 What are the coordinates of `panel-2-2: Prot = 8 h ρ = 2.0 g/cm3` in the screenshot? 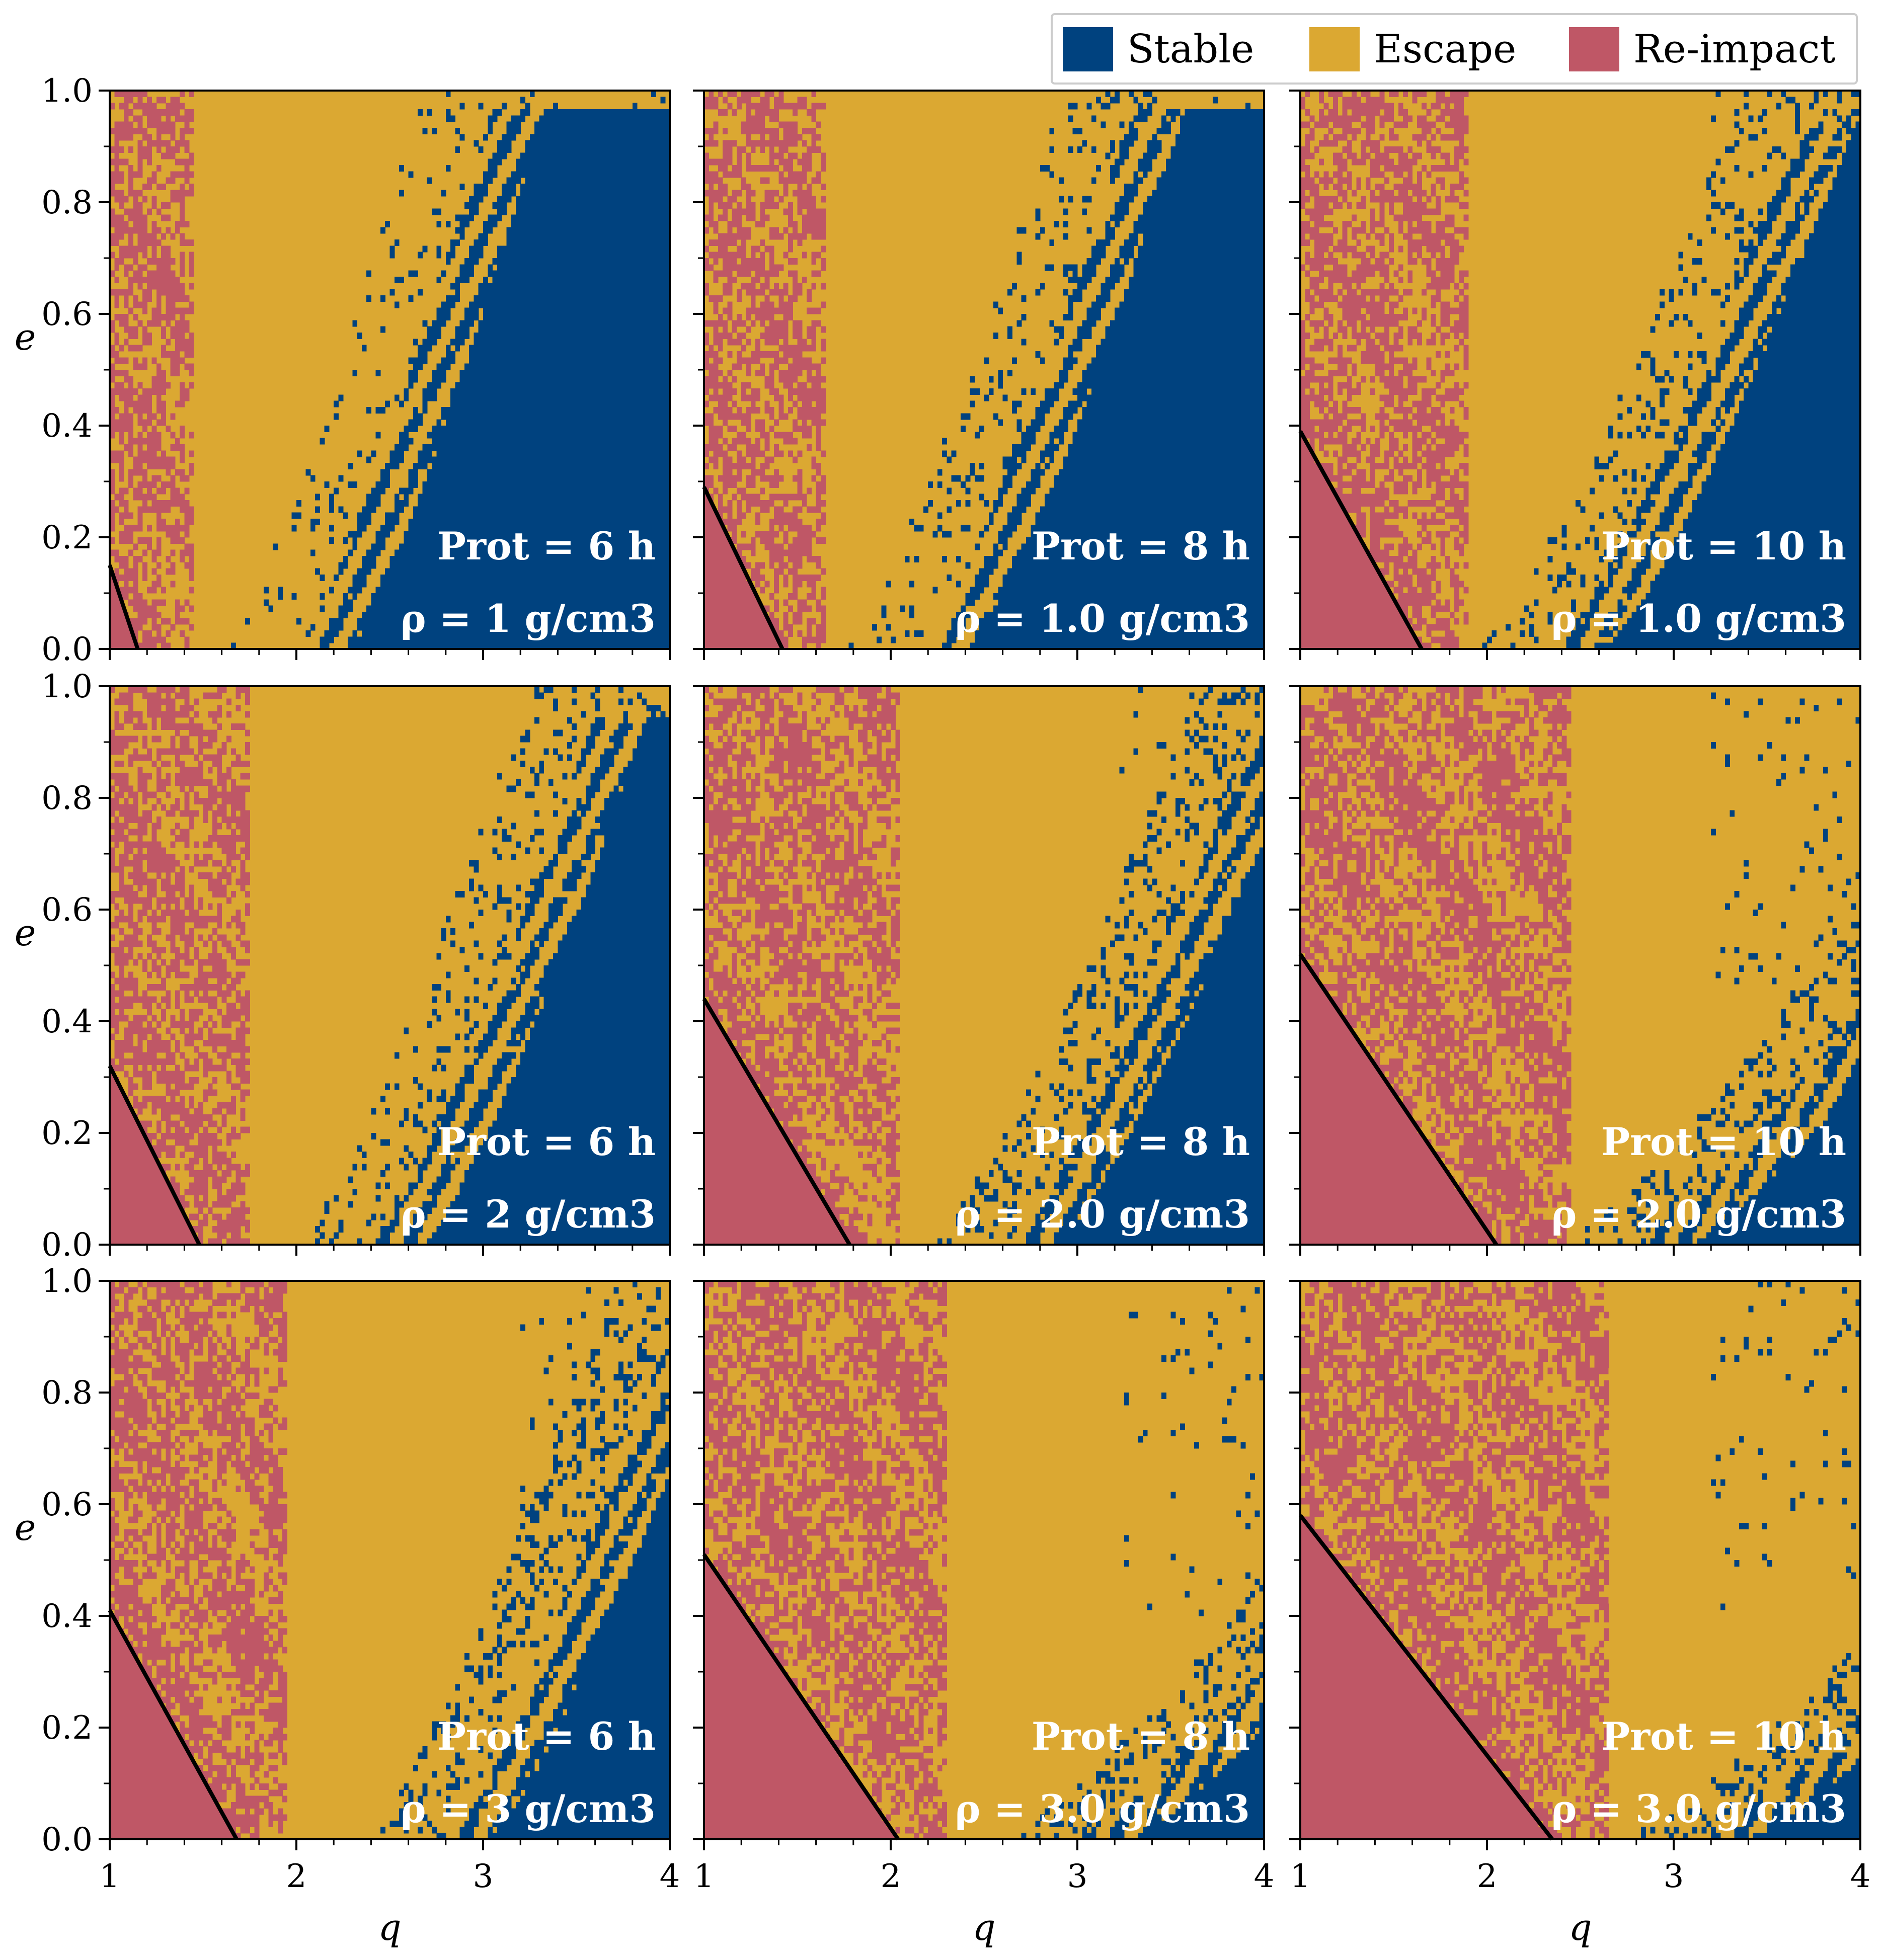 It's located at (979, 970).